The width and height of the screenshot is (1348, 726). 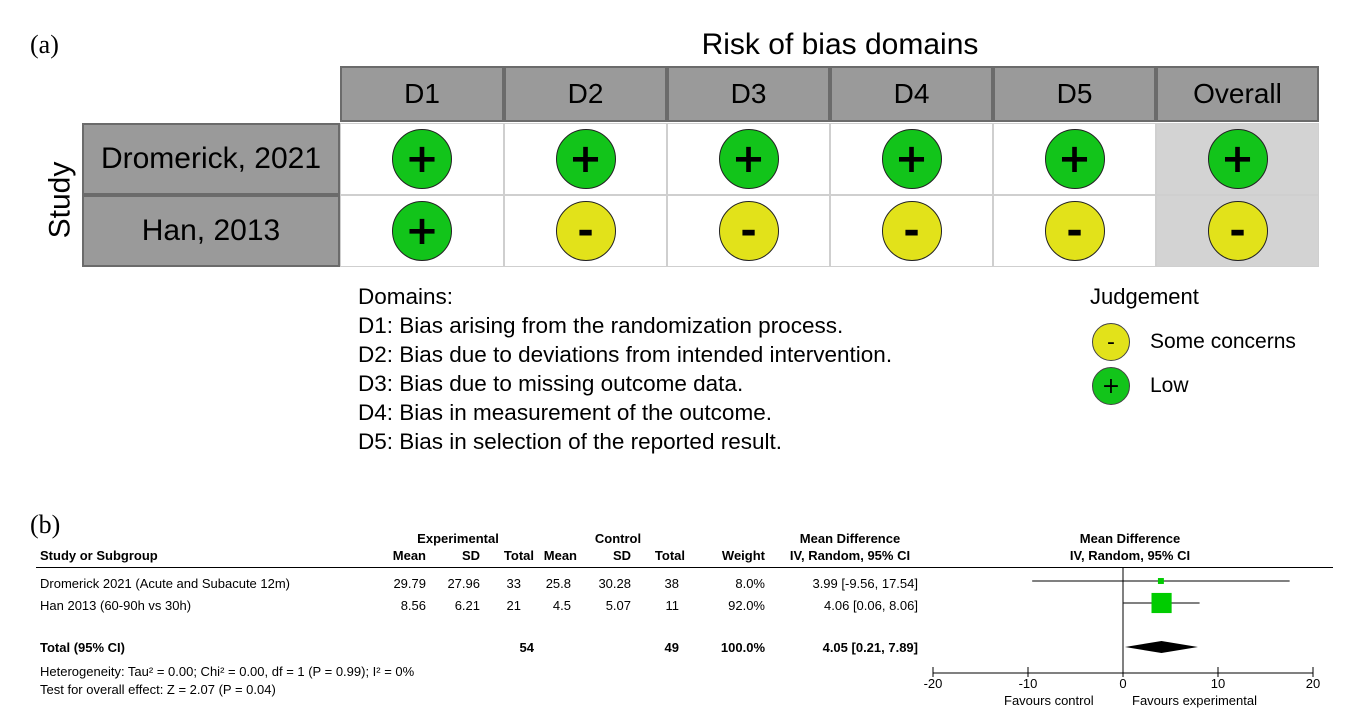 I want to click on forest-plot-chart: -20 -10 0 10 20, so click(x=1122, y=629).